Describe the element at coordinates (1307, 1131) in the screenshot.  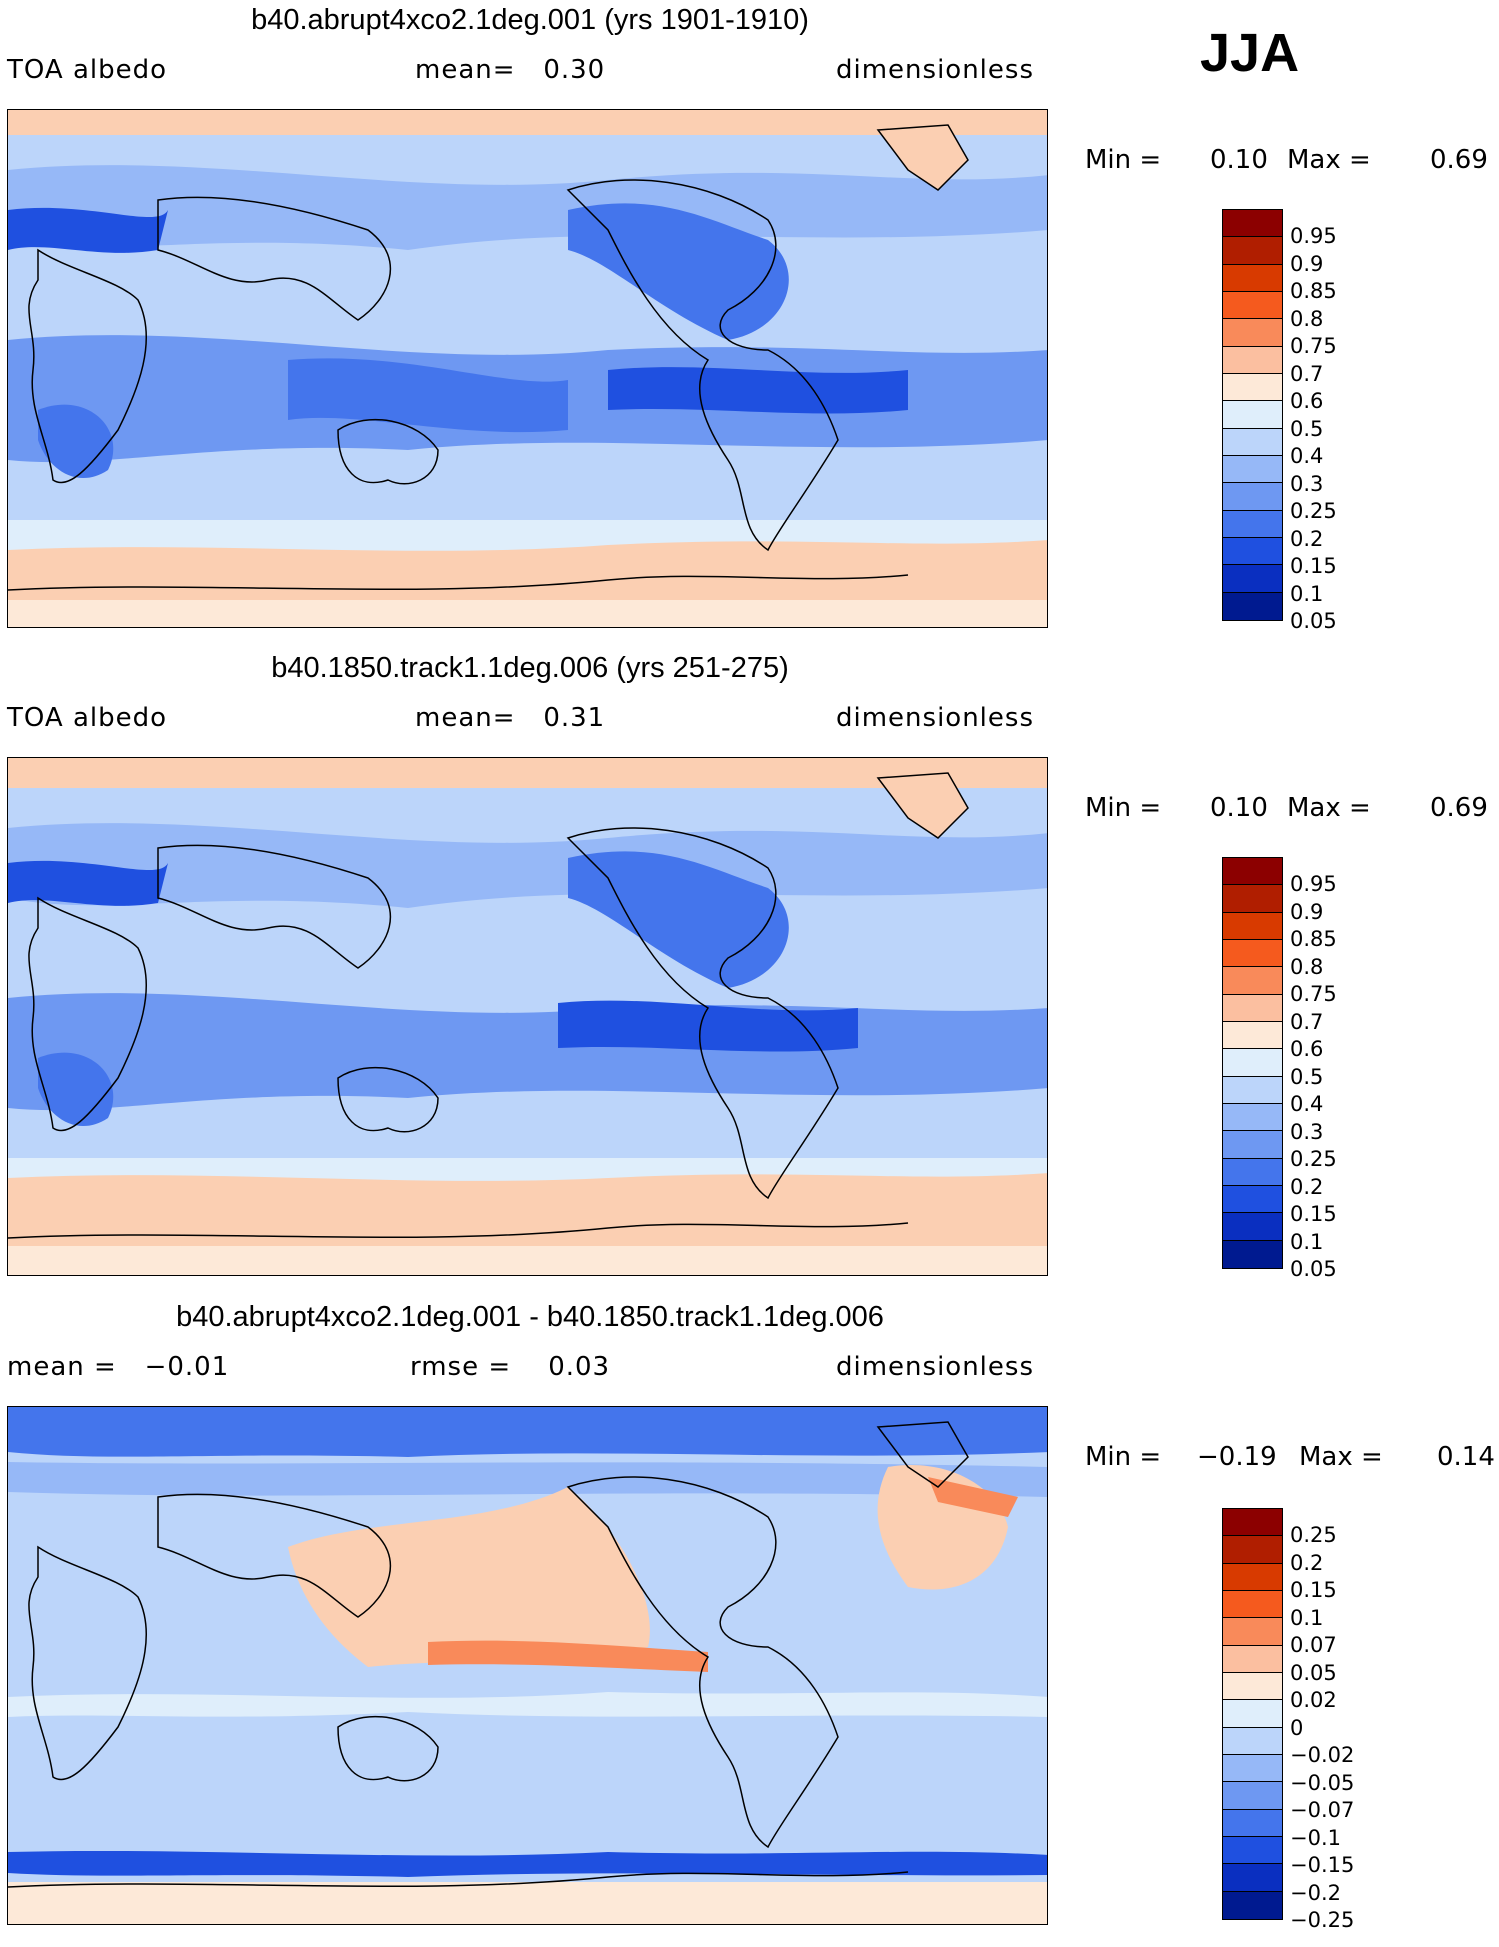
I see `colorbar-tick-label: 0.3` at that location.